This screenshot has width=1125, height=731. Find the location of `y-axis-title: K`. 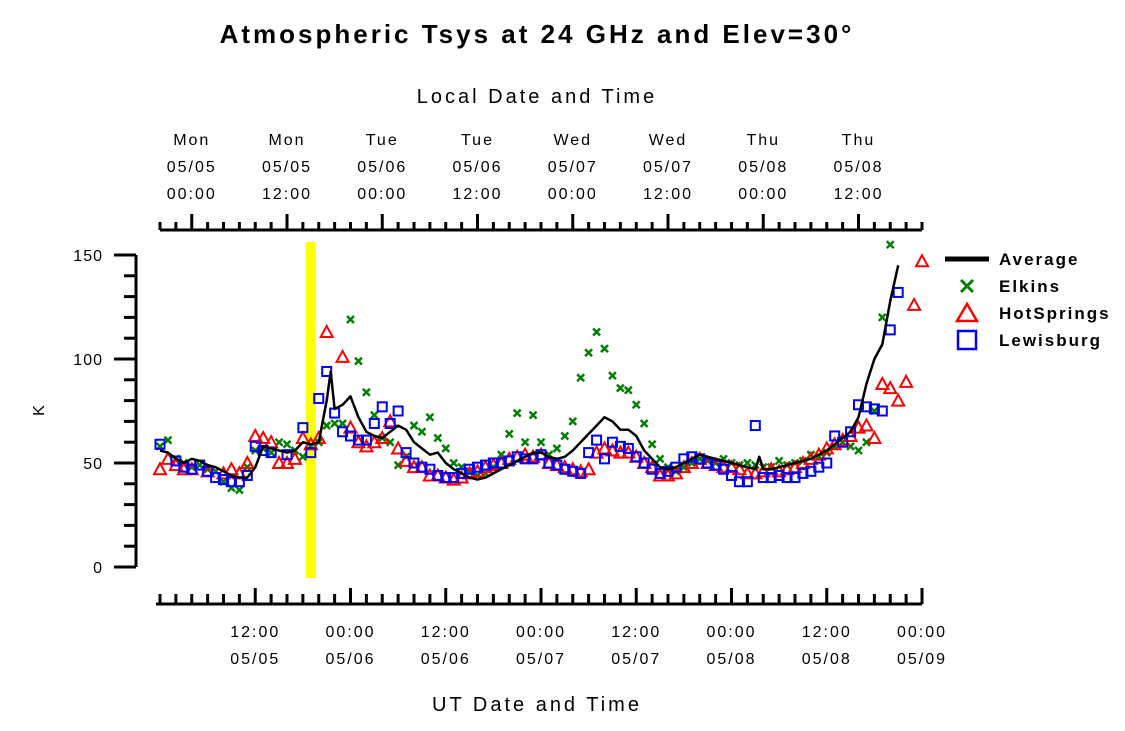

y-axis-title: K is located at coordinates (39, 410).